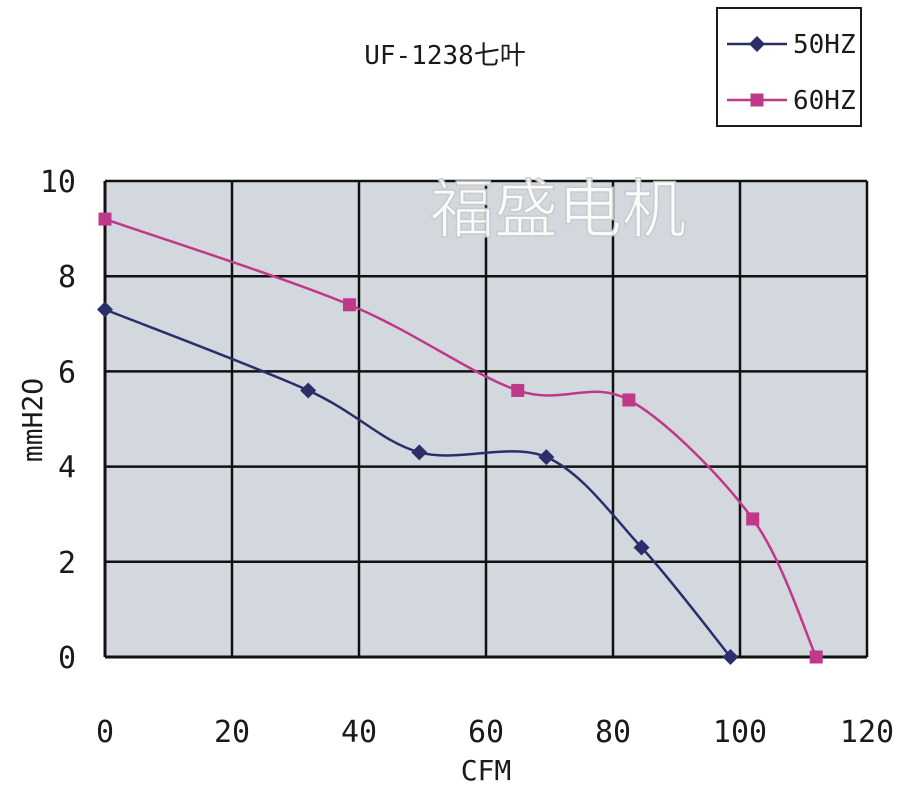  I want to click on watermark-text: 福盛电机, so click(558, 211).